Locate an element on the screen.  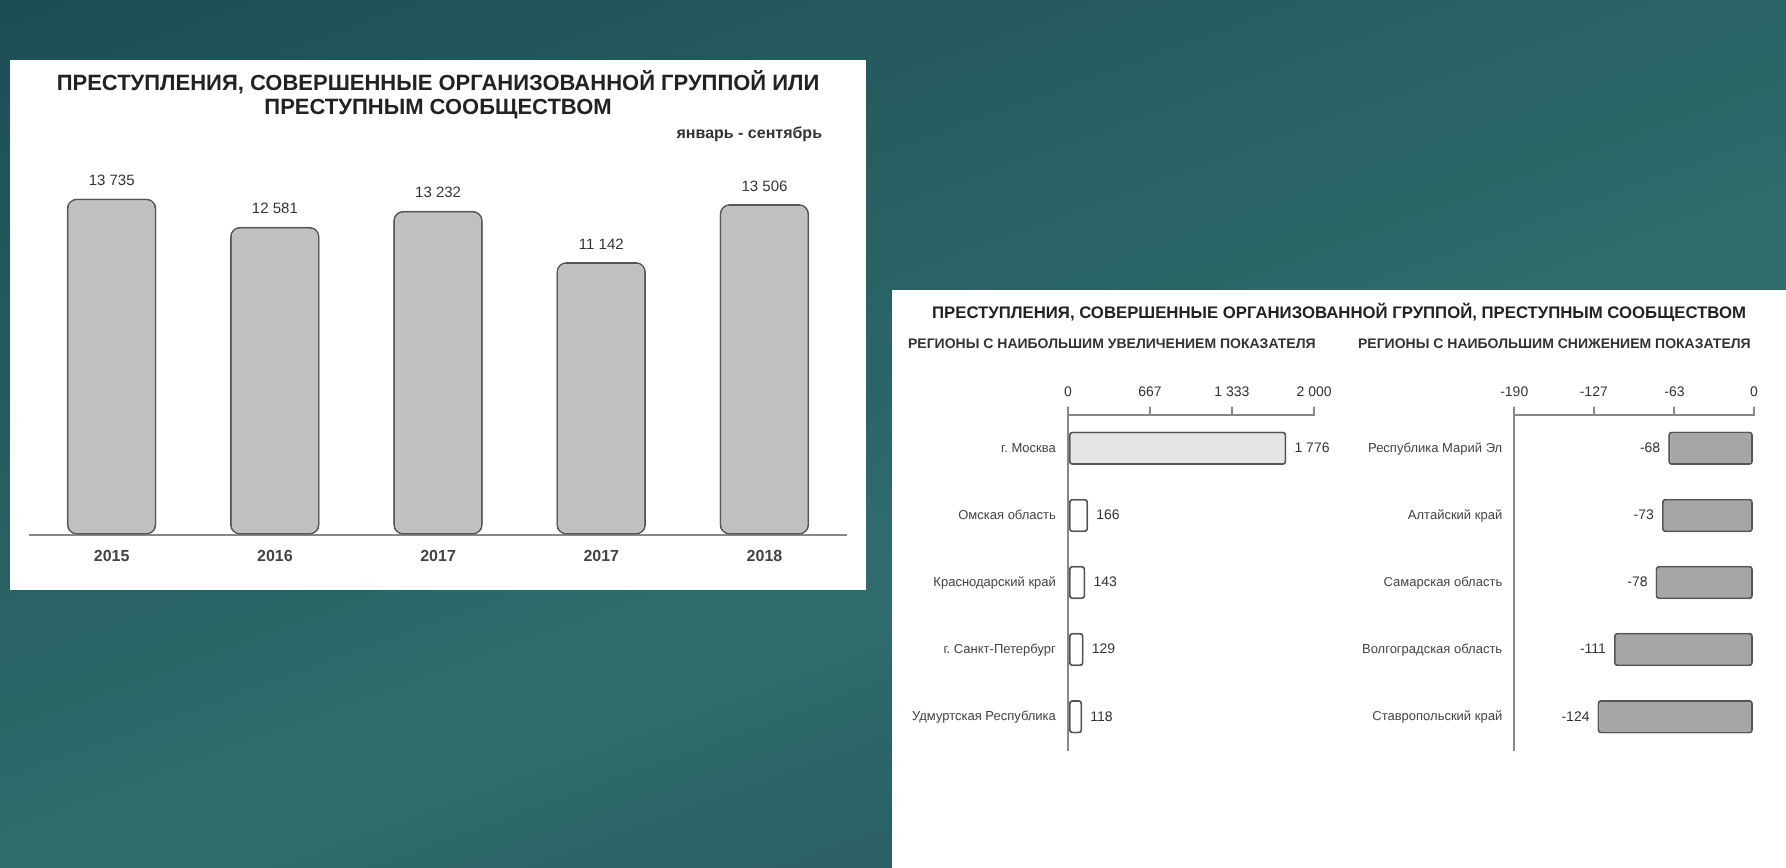
chart-title: ПРЕСТУПЛЕНИЯ, СОВЕРШЕННЫЕ ОРГАНИЗОВАННОЙ ГРУППОЙ ИЛИ ПРЕСТУПНЫМ СООБЩЕСТВОМ is located at coordinates (438, 96).